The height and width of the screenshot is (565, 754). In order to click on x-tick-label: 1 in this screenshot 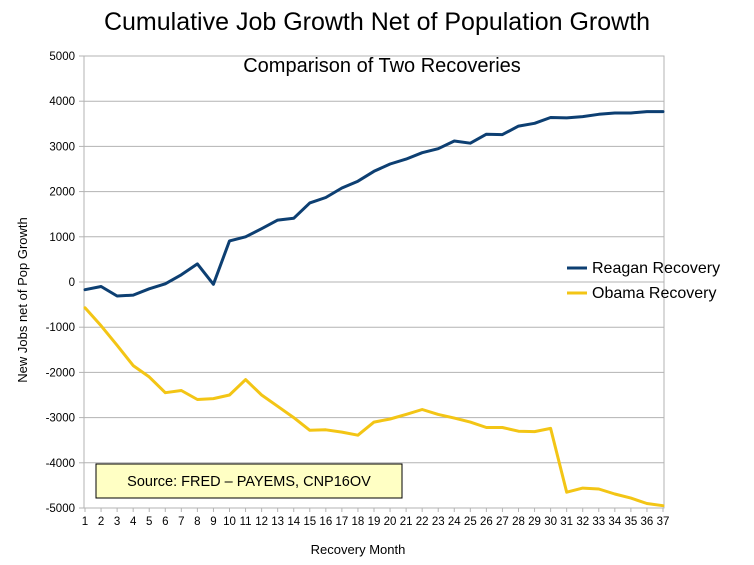, I will do `click(85, 522)`.